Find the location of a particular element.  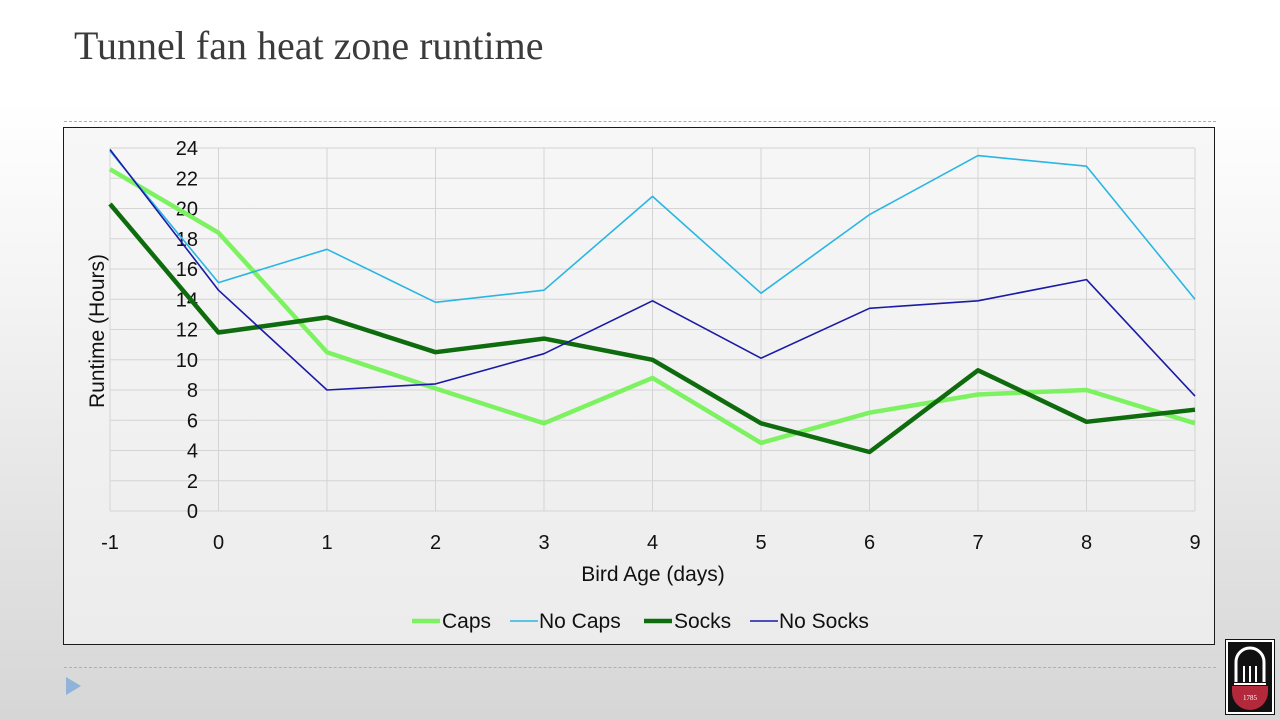

logo-year: 1785 is located at coordinates (1250, 698).